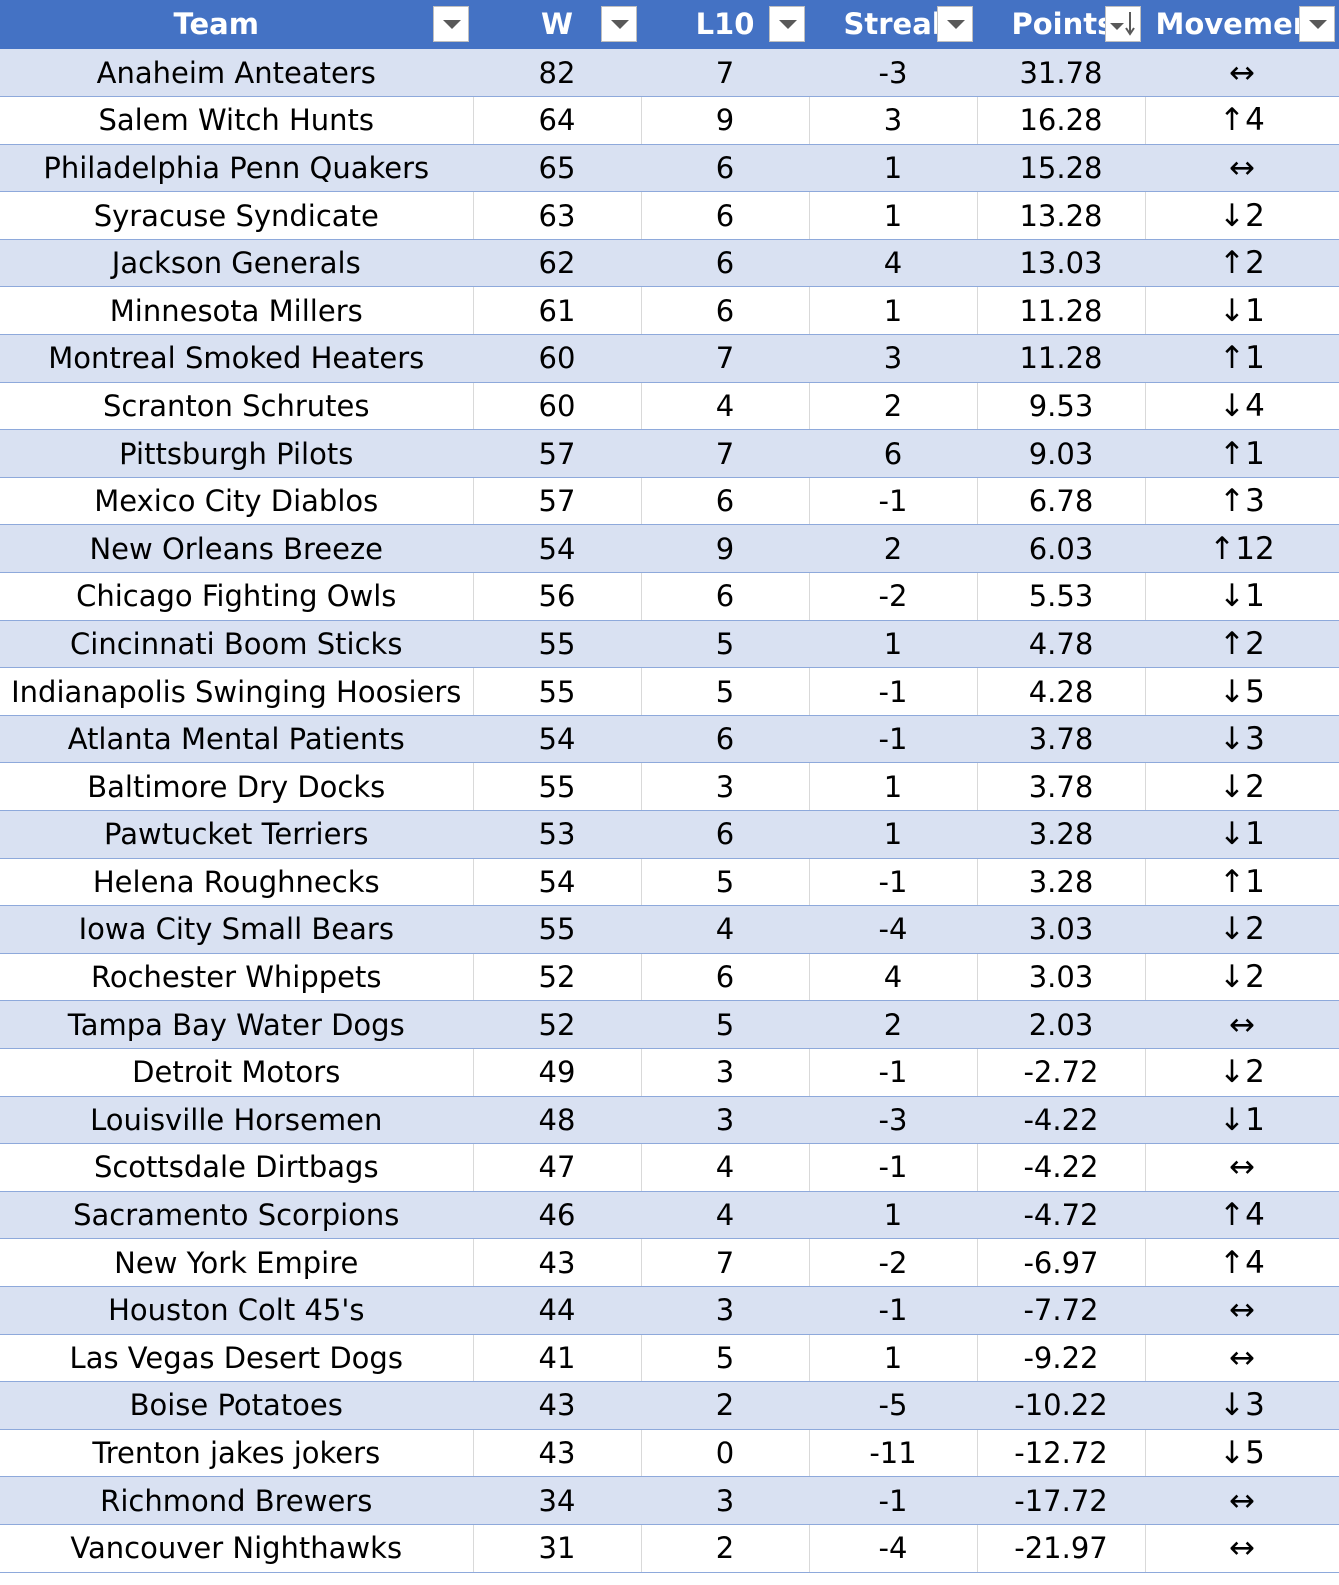  Describe the element at coordinates (669, 1453) in the screenshot. I see `table-row: Trenton jakes jokers 43 0 -11 -12.72 ↓5` at that location.